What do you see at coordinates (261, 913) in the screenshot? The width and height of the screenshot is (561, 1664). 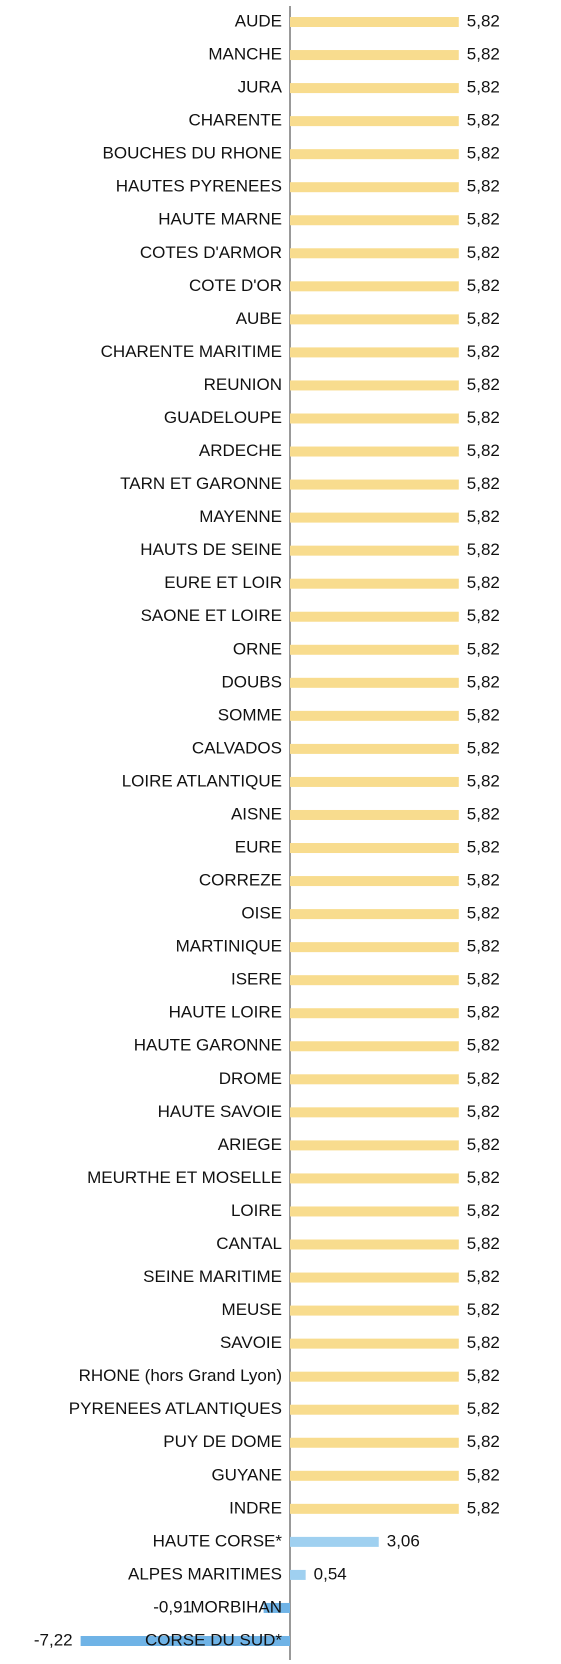 I see `category-label: OISE` at bounding box center [261, 913].